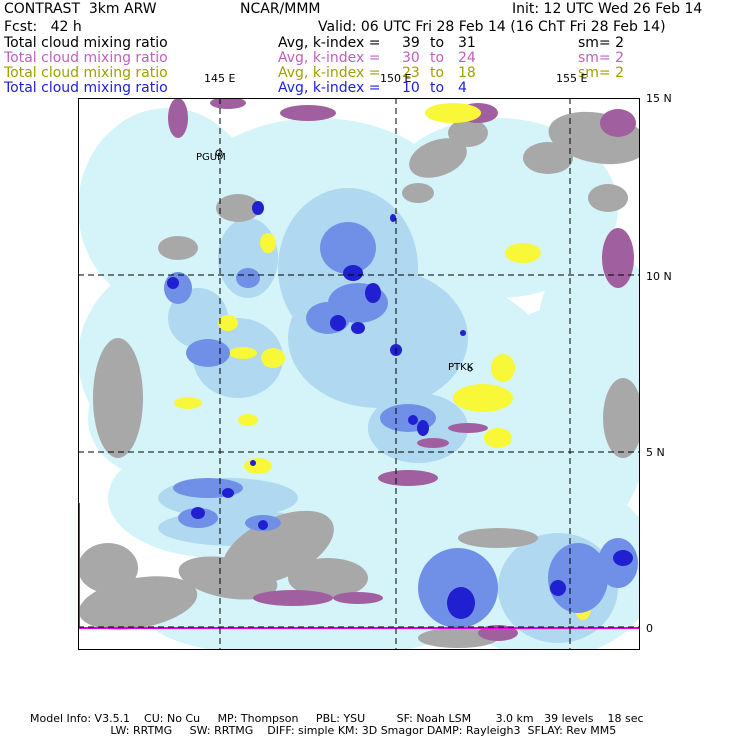 This screenshot has height=740, width=740. What do you see at coordinates (280, 9) in the screenshot?
I see `org-label: NCAR/MMM` at bounding box center [280, 9].